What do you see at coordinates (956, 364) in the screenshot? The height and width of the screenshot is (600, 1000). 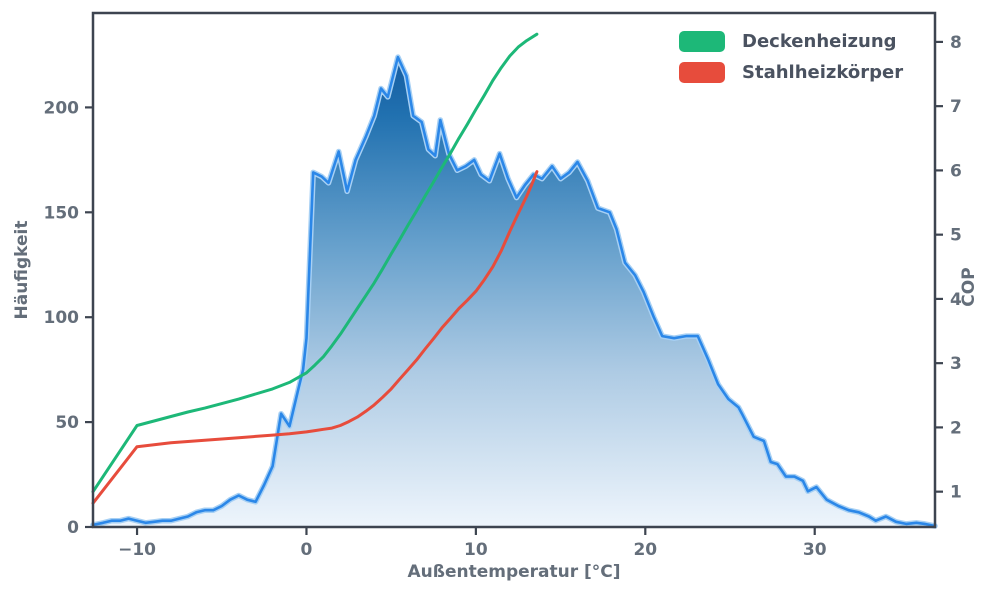 I see `y-right-tick-label: 3` at bounding box center [956, 364].